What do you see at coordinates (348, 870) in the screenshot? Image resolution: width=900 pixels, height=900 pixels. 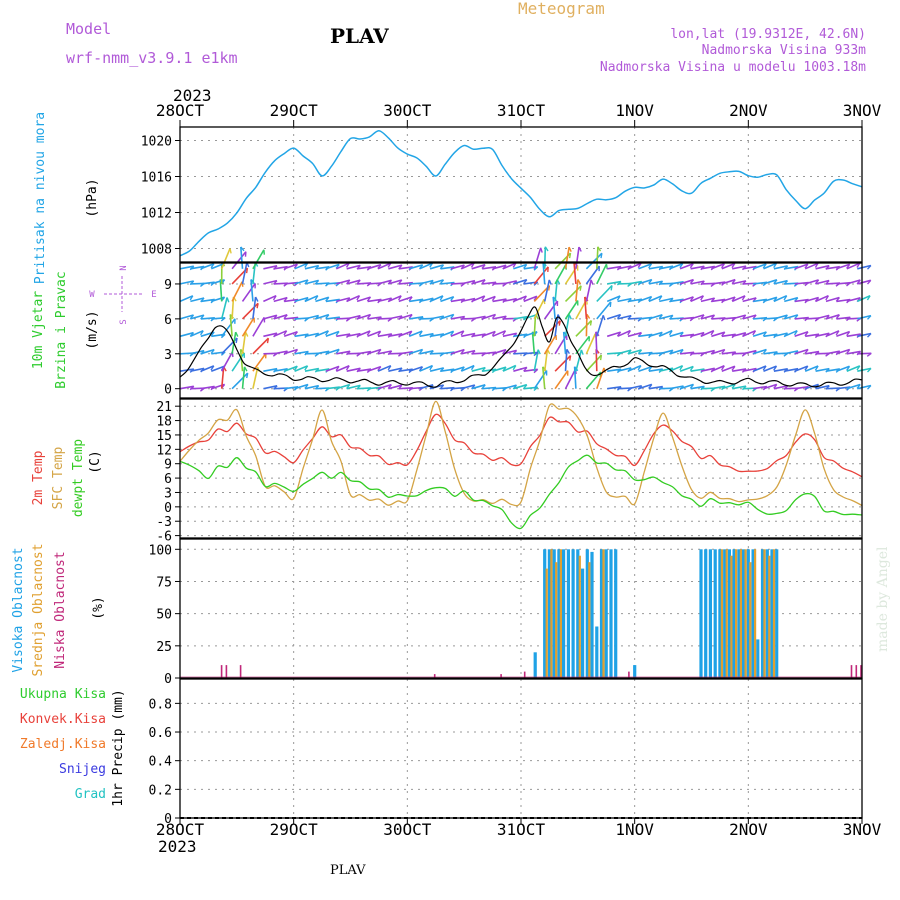 I see `footer-station: PLAV` at bounding box center [348, 870].